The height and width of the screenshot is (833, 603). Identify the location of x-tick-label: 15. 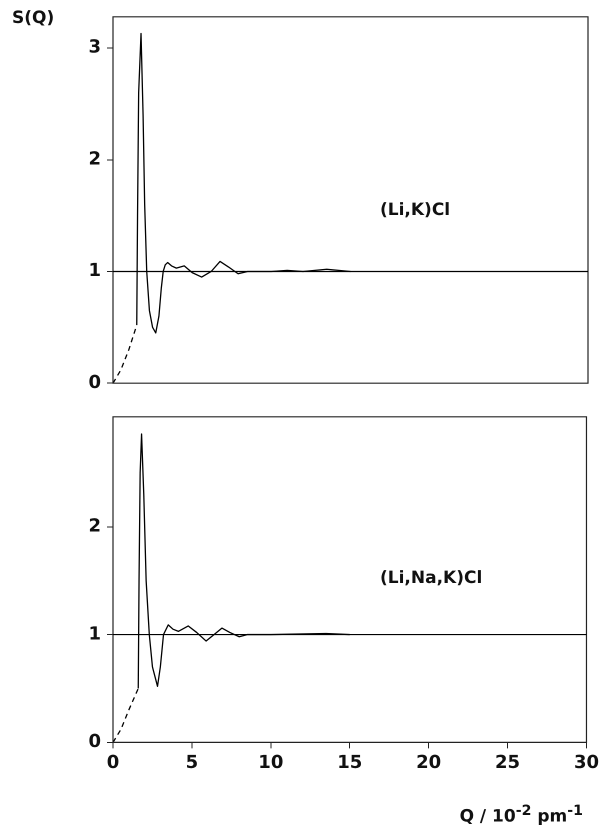
(349, 762).